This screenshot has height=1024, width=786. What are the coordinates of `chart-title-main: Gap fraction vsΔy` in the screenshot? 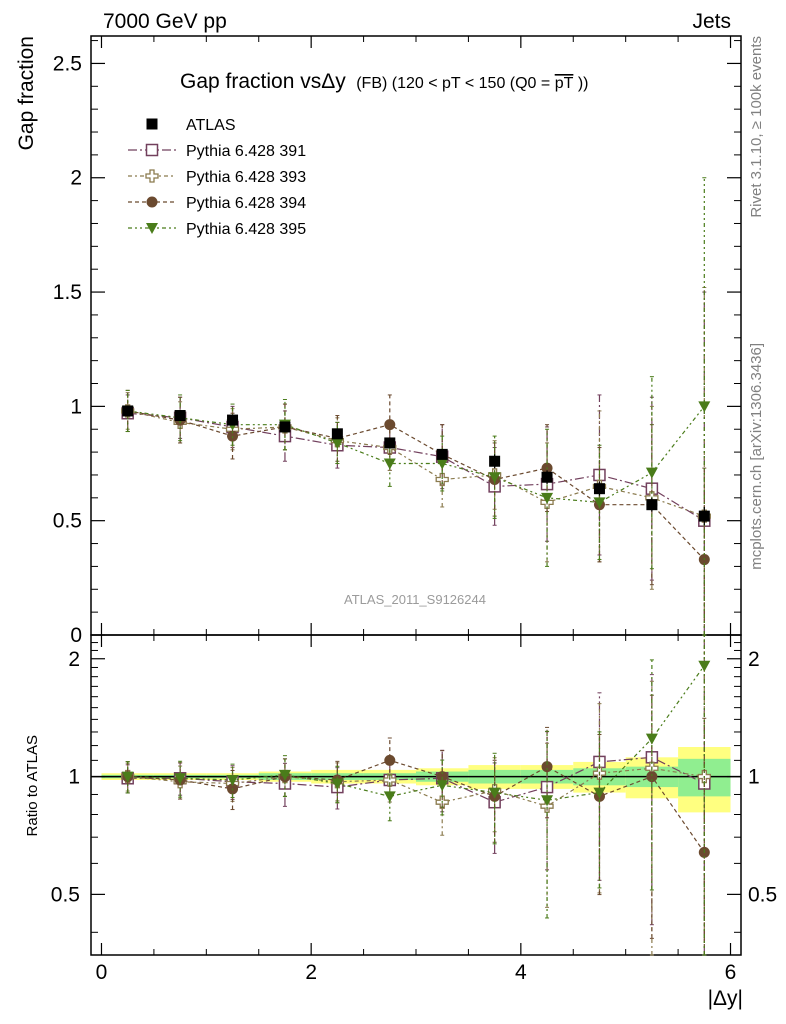 It's located at (263, 81).